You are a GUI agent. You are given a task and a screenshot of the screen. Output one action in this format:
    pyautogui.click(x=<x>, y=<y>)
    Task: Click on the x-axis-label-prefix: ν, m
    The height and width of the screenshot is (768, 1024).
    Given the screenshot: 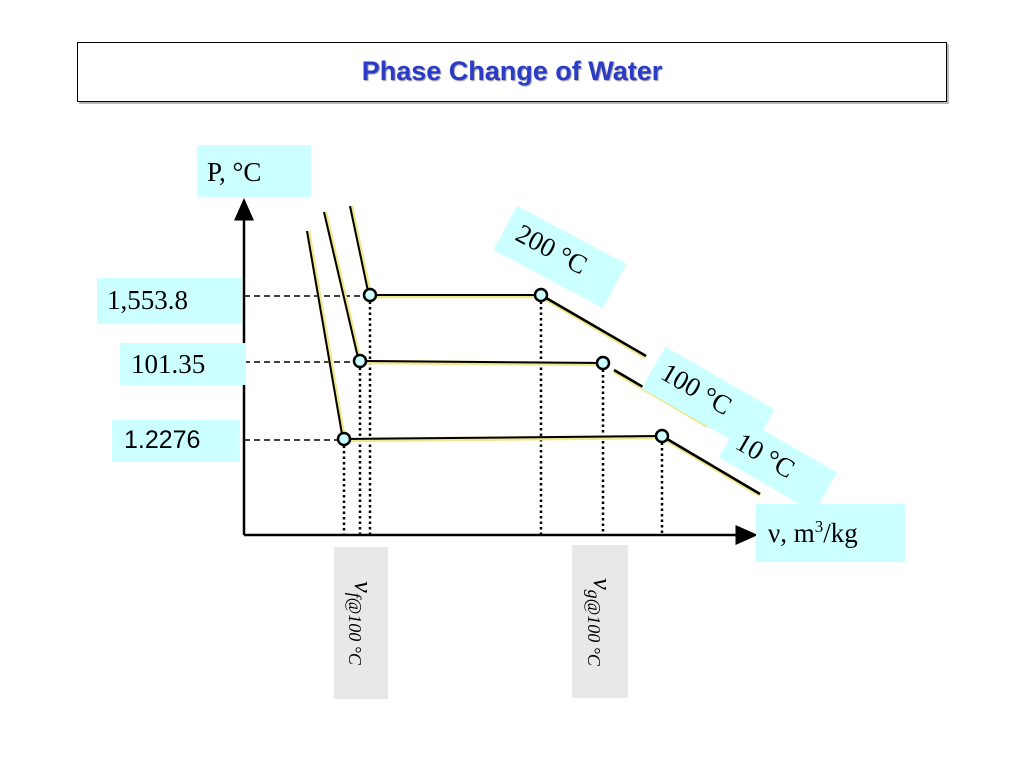 What is the action you would take?
    pyautogui.click(x=791, y=533)
    